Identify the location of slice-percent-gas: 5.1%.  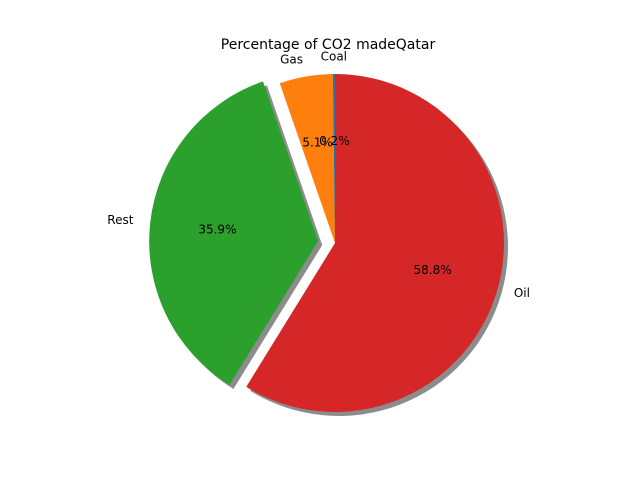
(317, 143).